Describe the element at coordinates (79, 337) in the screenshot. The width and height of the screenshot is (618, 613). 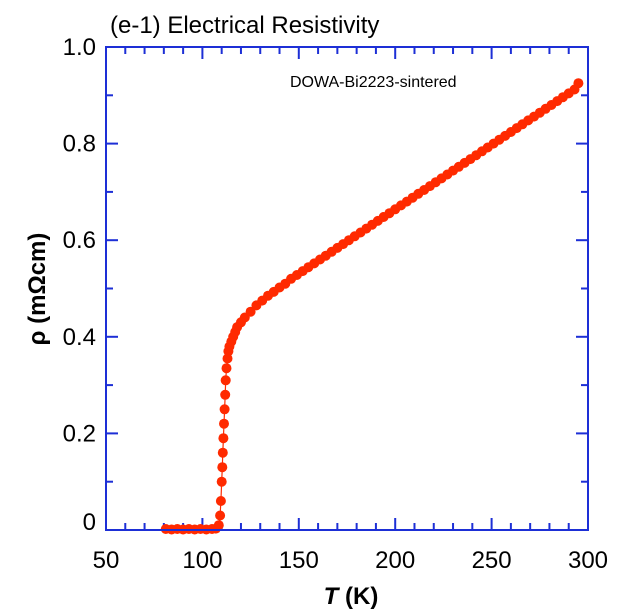
I see `y-tick-label: 0.4` at that location.